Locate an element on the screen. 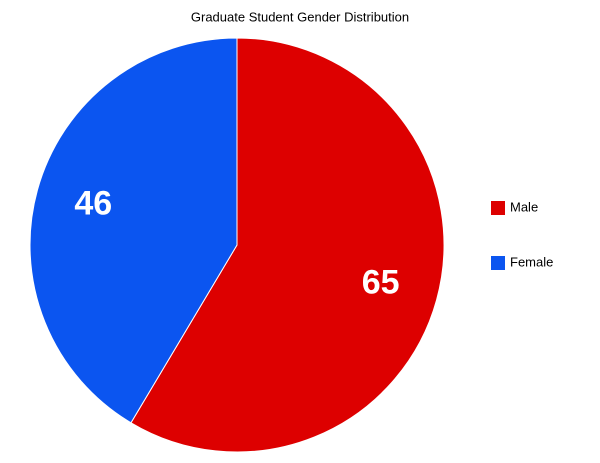  data-label: 46 is located at coordinates (93, 203).